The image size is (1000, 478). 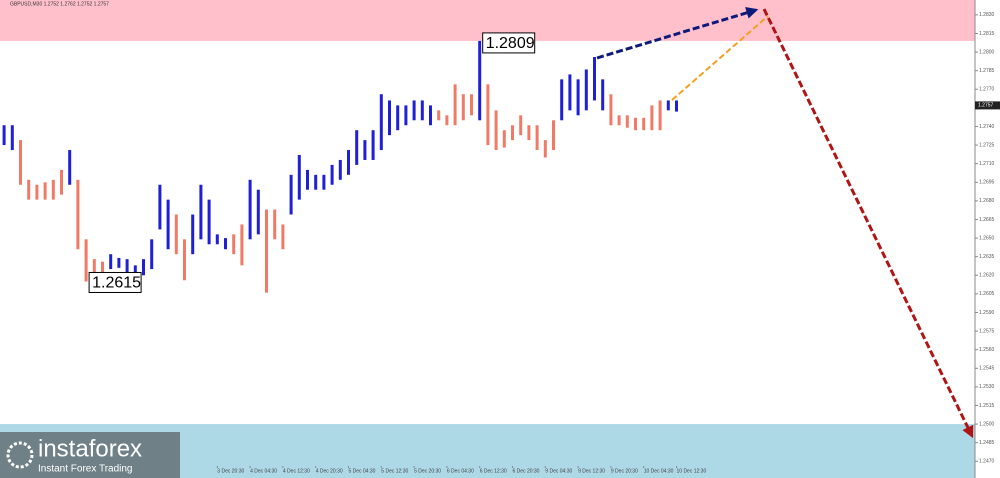 What do you see at coordinates (720, 58) in the screenshot?
I see `forecast-line` at bounding box center [720, 58].